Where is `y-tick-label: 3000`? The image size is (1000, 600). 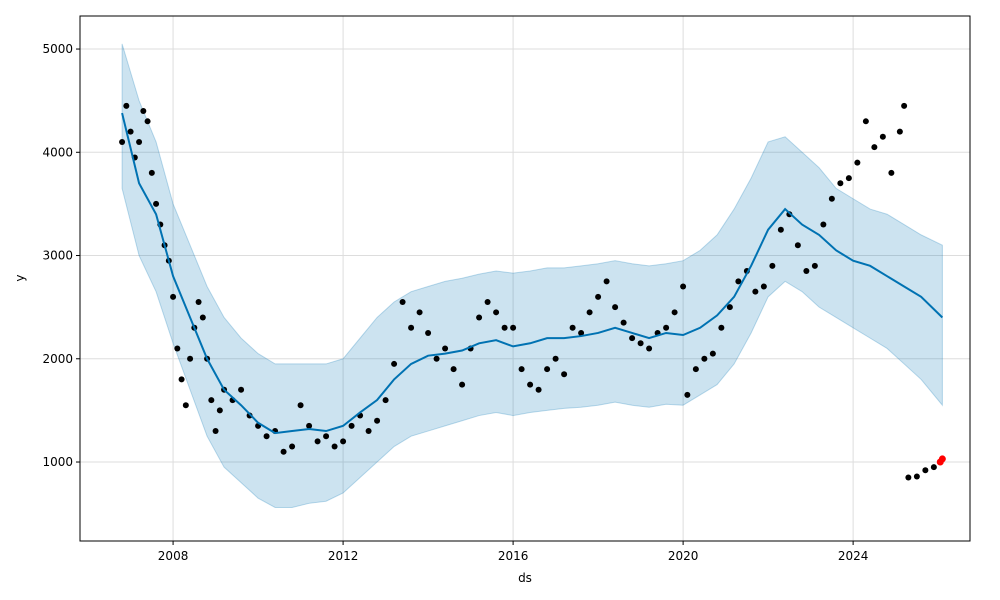 y-tick-label: 3000 is located at coordinates (57, 256).